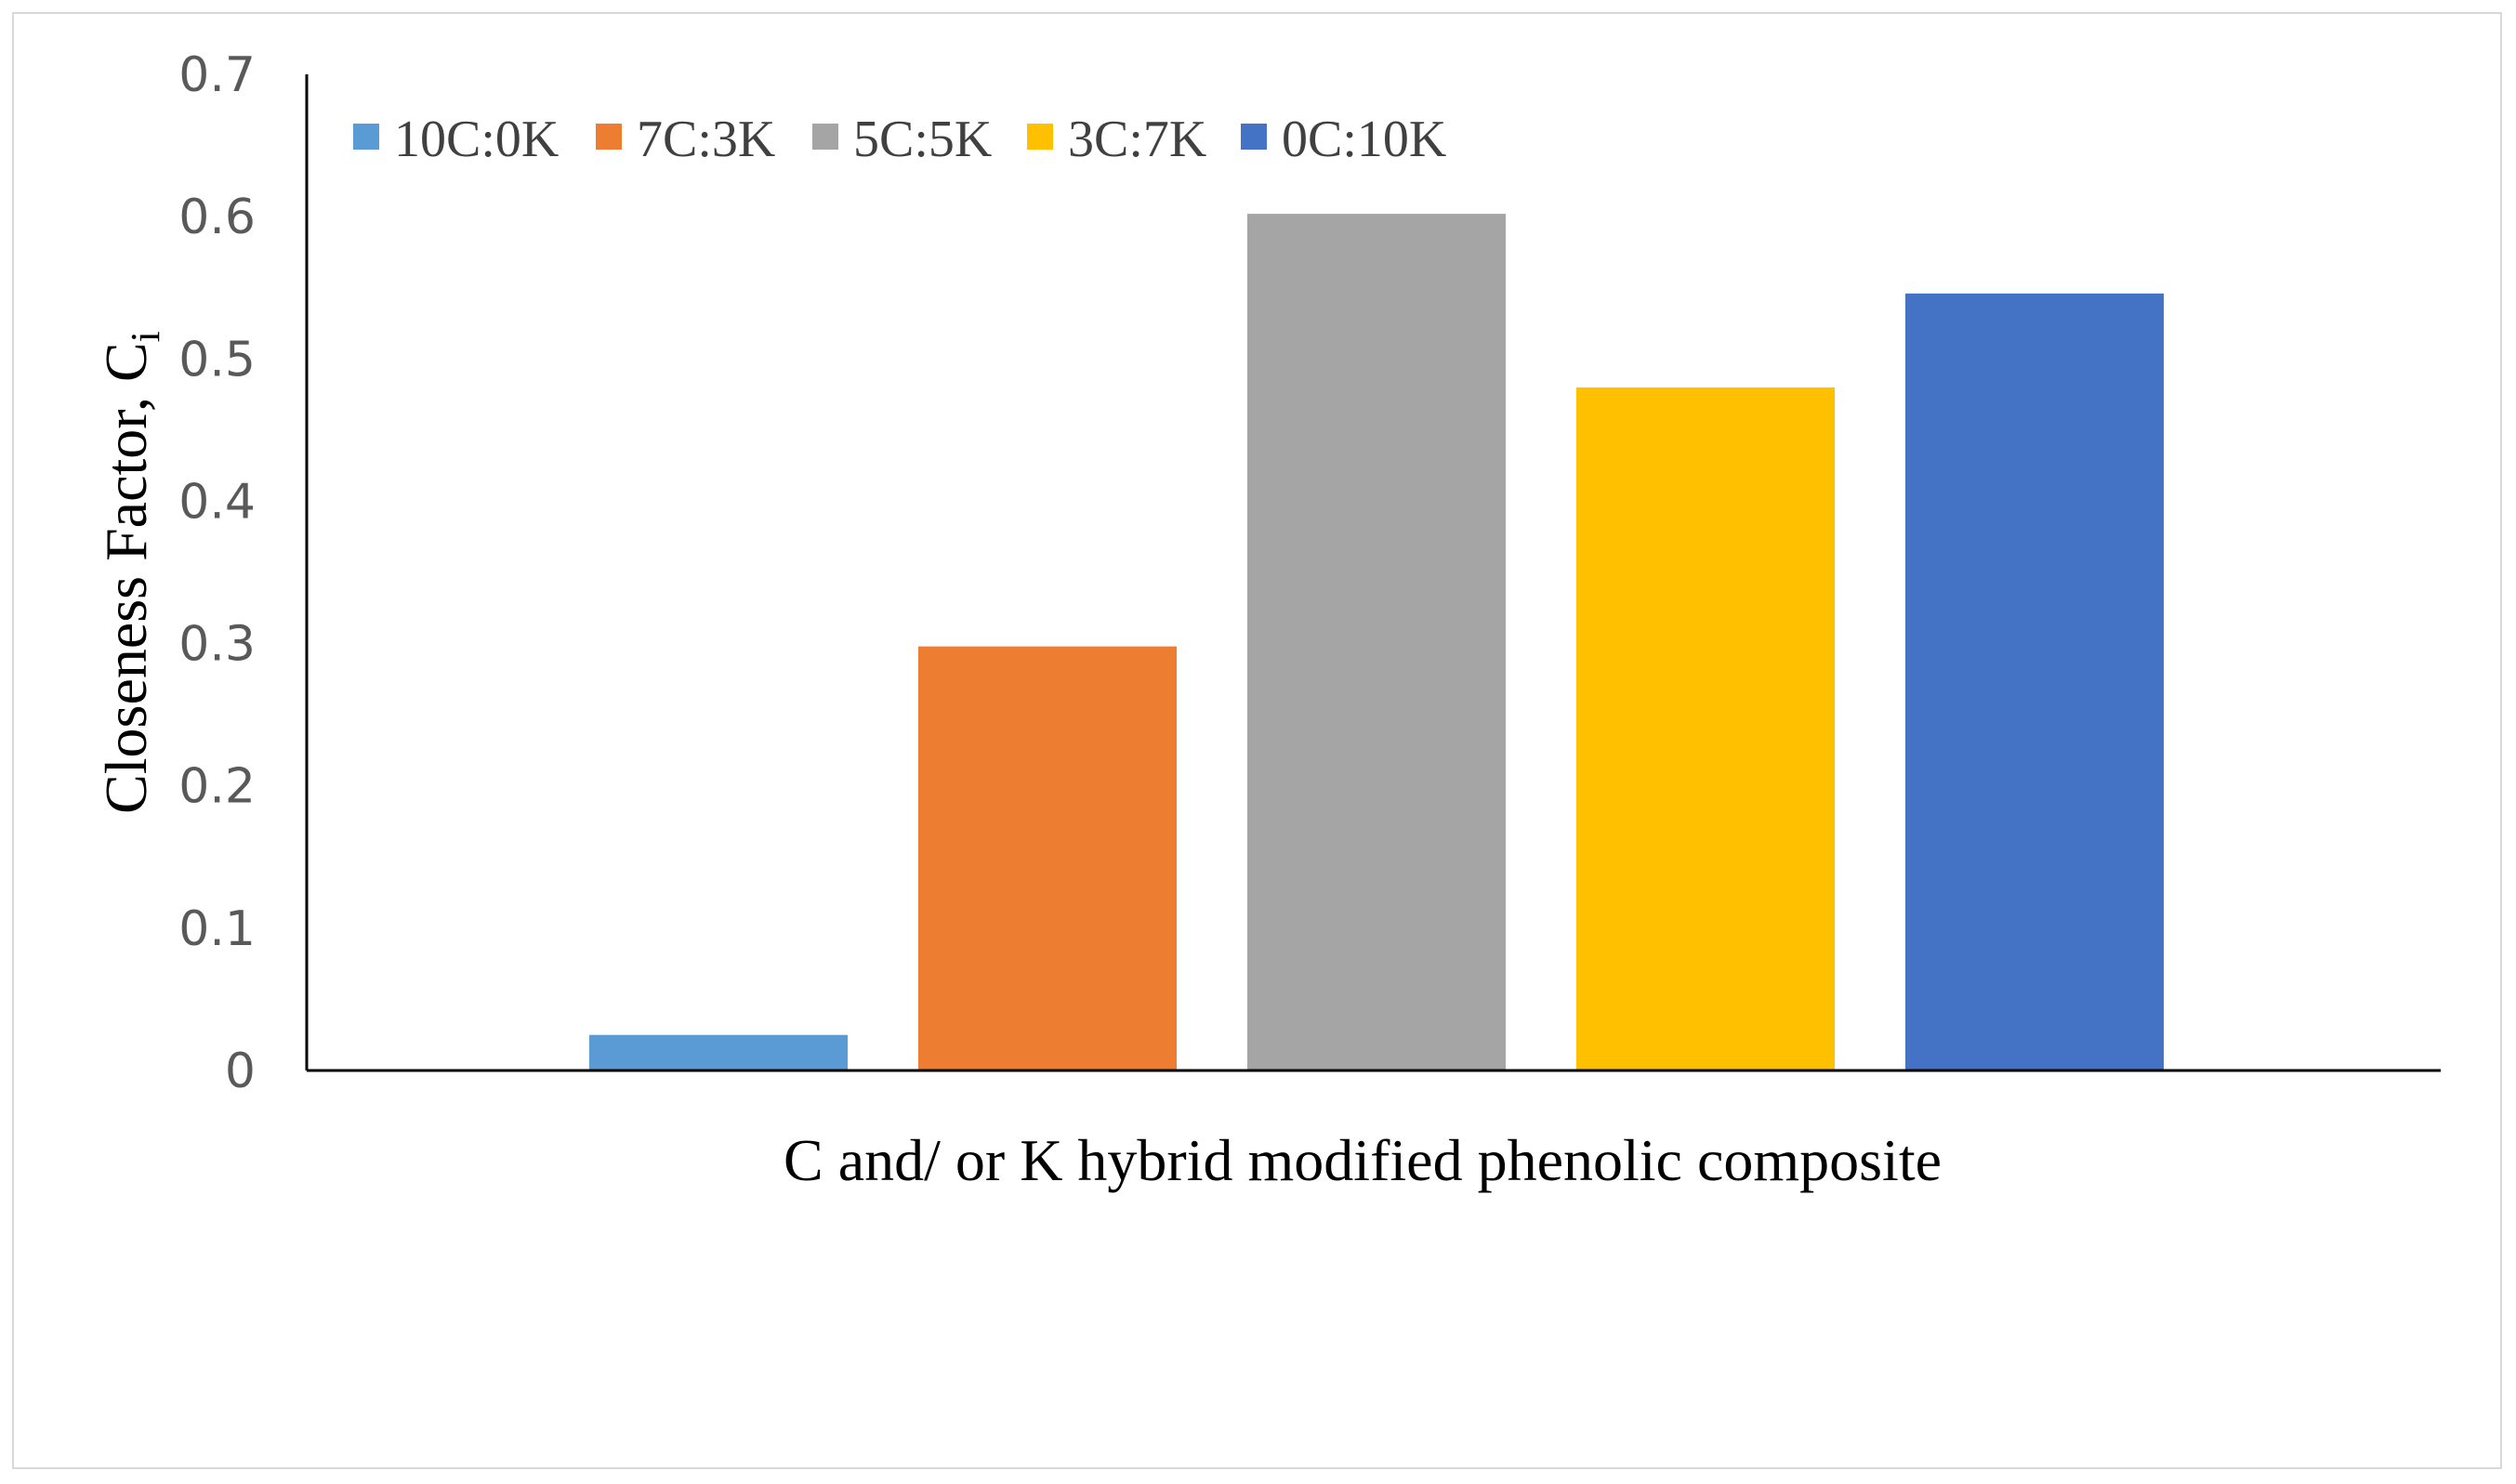 This screenshot has height=1484, width=2516. I want to click on legend-label: 7C:3K, so click(706, 139).